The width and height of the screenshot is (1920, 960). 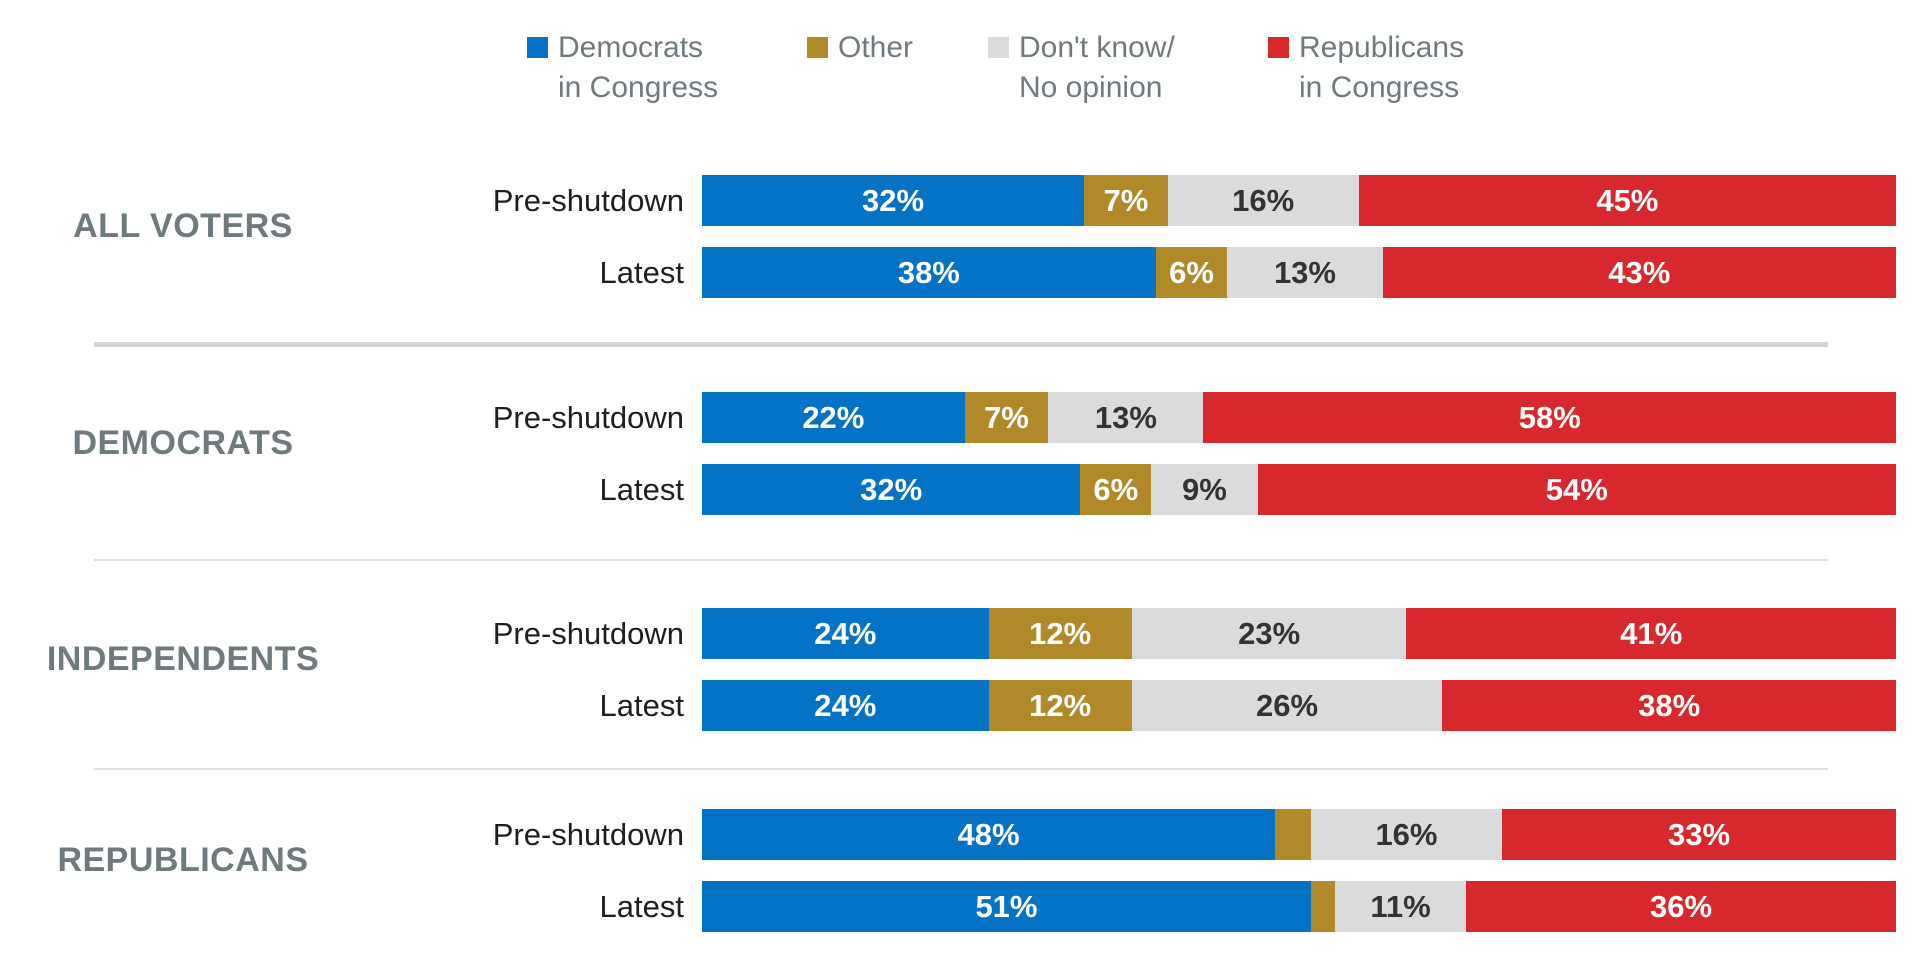 I want to click on segment-value-label: 43%, so click(x=1639, y=272).